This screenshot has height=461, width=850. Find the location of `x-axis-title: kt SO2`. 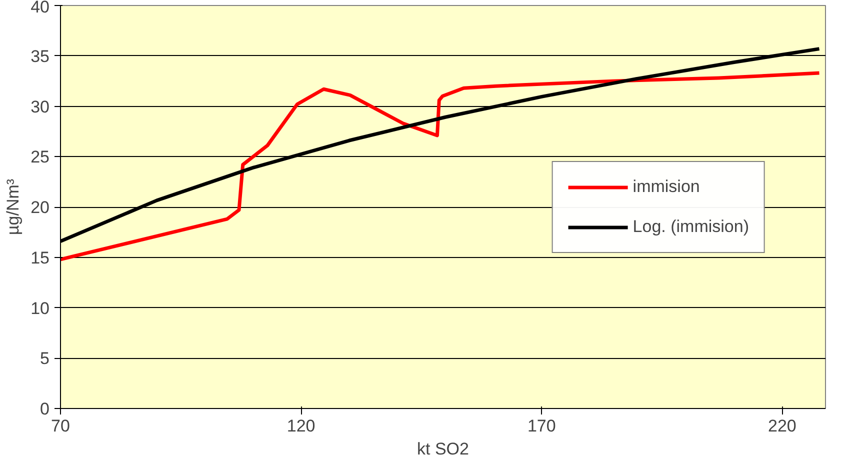

x-axis-title: kt SO2 is located at coordinates (443, 449).